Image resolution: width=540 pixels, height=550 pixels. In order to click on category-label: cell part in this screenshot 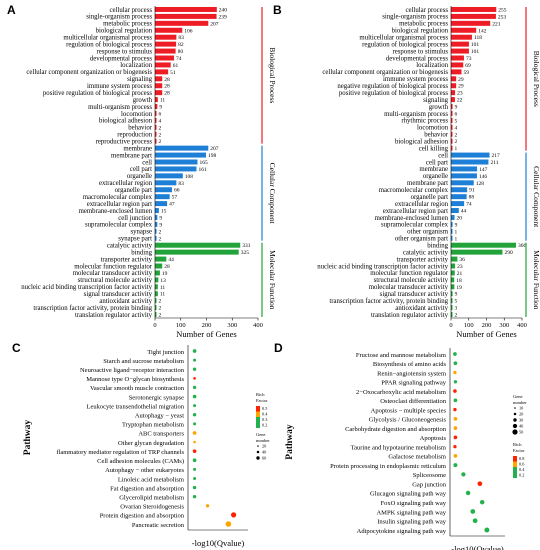, I will do `click(437, 162)`.